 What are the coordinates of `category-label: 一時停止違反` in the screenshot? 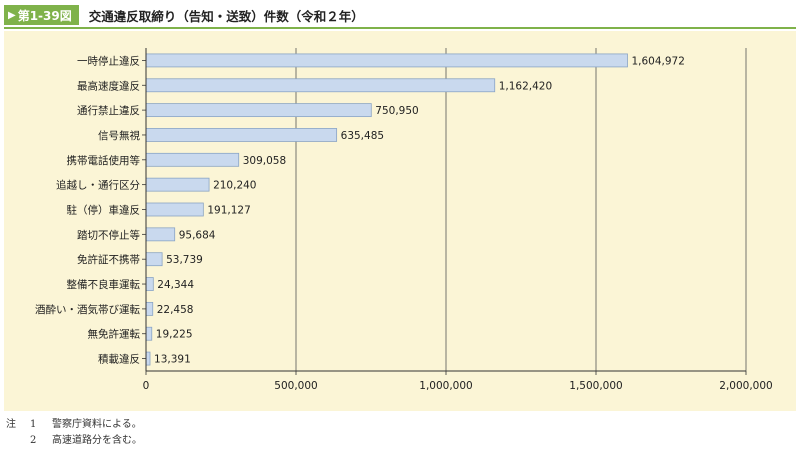 It's located at (108, 60).